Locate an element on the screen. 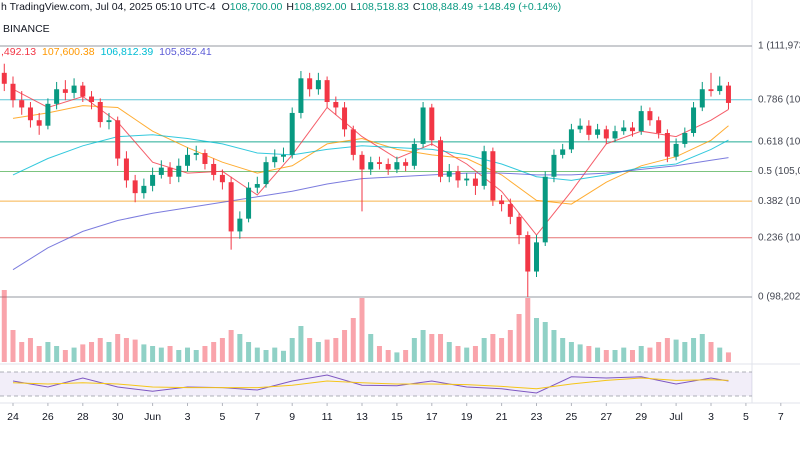 The width and height of the screenshot is (800, 450). ohlc-key: H is located at coordinates (290, 7).